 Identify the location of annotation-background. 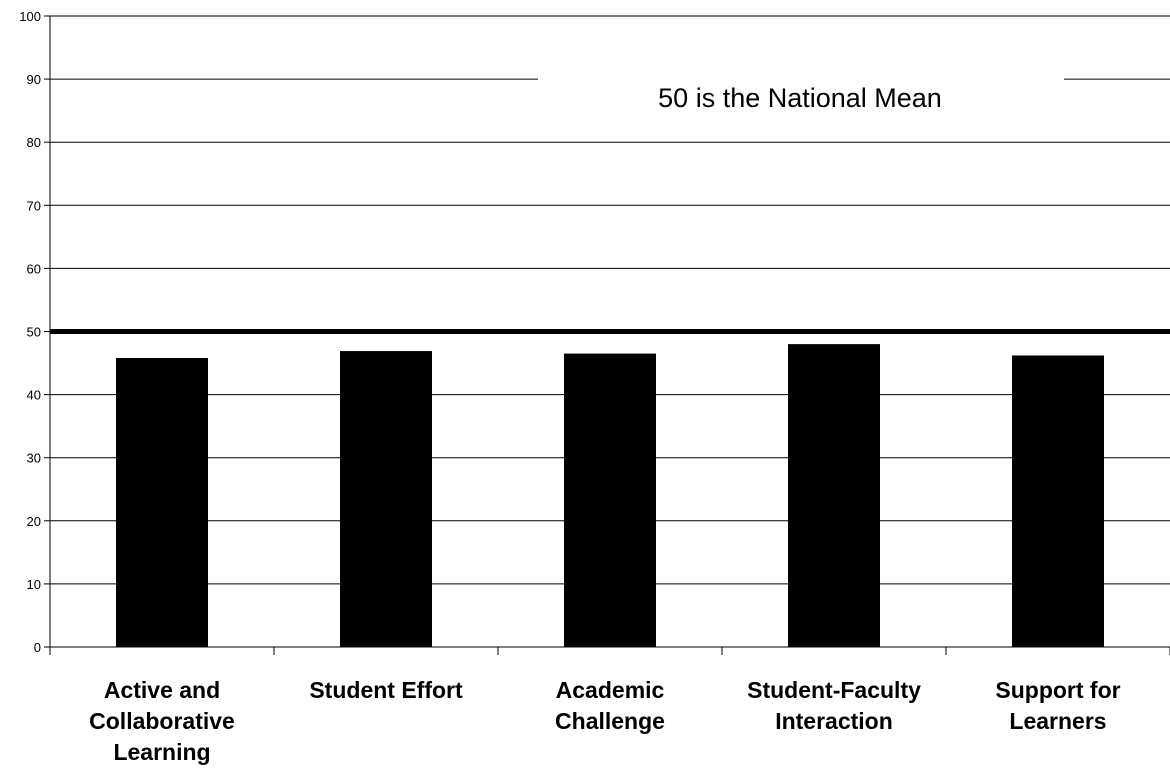
(801, 96).